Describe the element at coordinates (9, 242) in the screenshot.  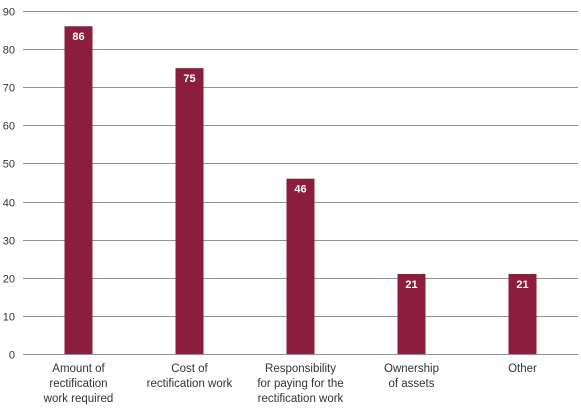
I see `y-tick-label: 30` at that location.